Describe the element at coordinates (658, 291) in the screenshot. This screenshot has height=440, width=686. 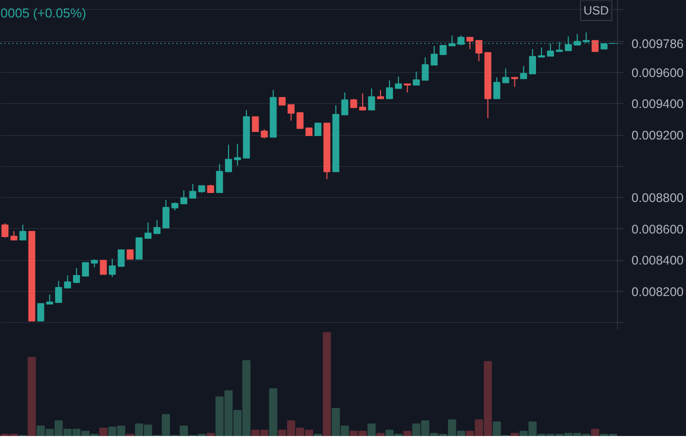
I see `y-tick-label: 0.008200` at that location.